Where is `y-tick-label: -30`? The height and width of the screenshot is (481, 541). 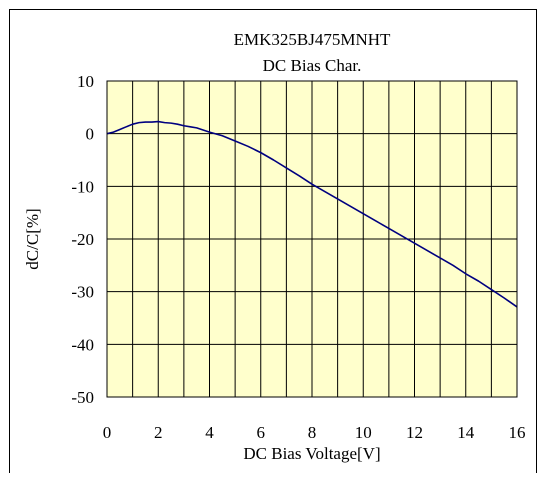 y-tick-label: -30 is located at coordinates (82, 292).